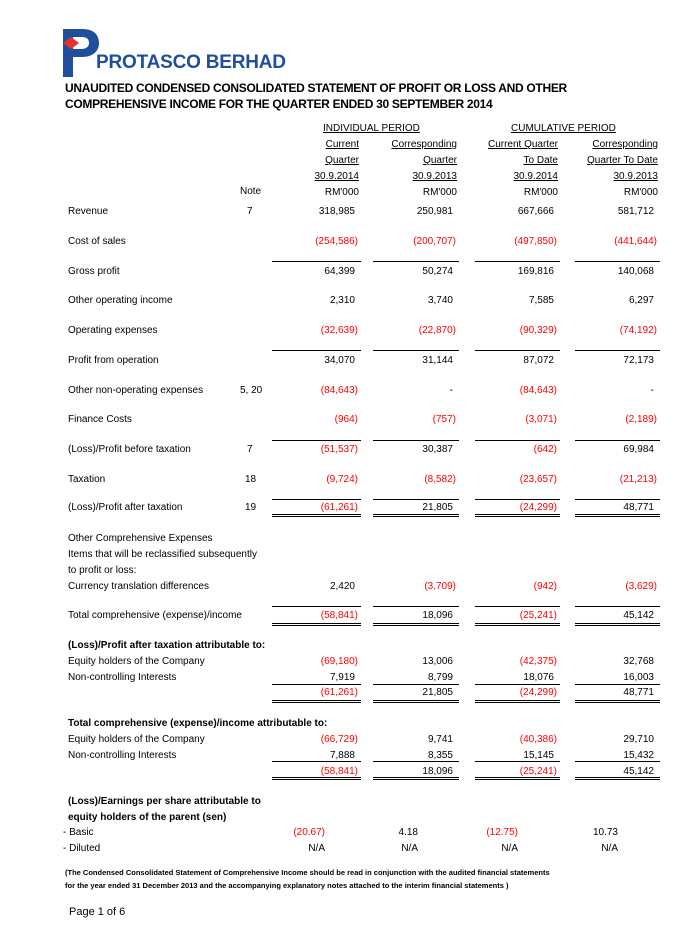 The height and width of the screenshot is (942, 680). Describe the element at coordinates (439, 192) in the screenshot. I see `column-header-unit: RM'000` at that location.